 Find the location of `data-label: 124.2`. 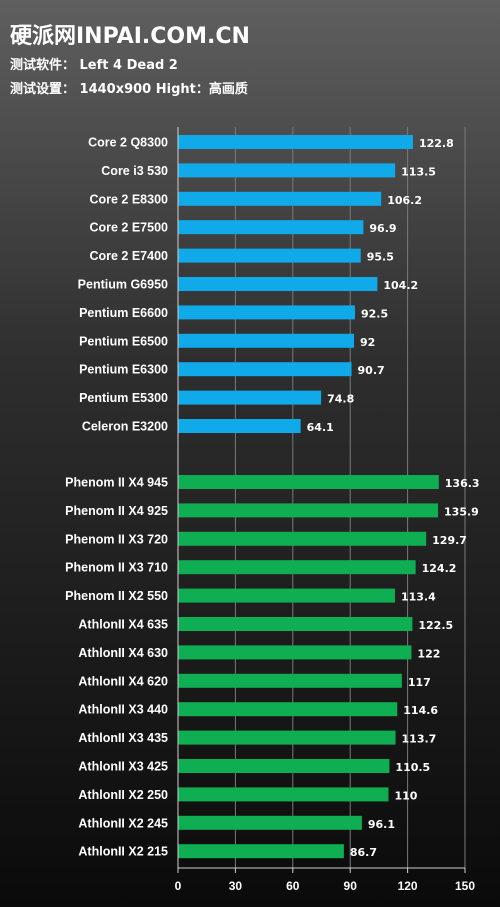

data-label: 124.2 is located at coordinates (439, 568).